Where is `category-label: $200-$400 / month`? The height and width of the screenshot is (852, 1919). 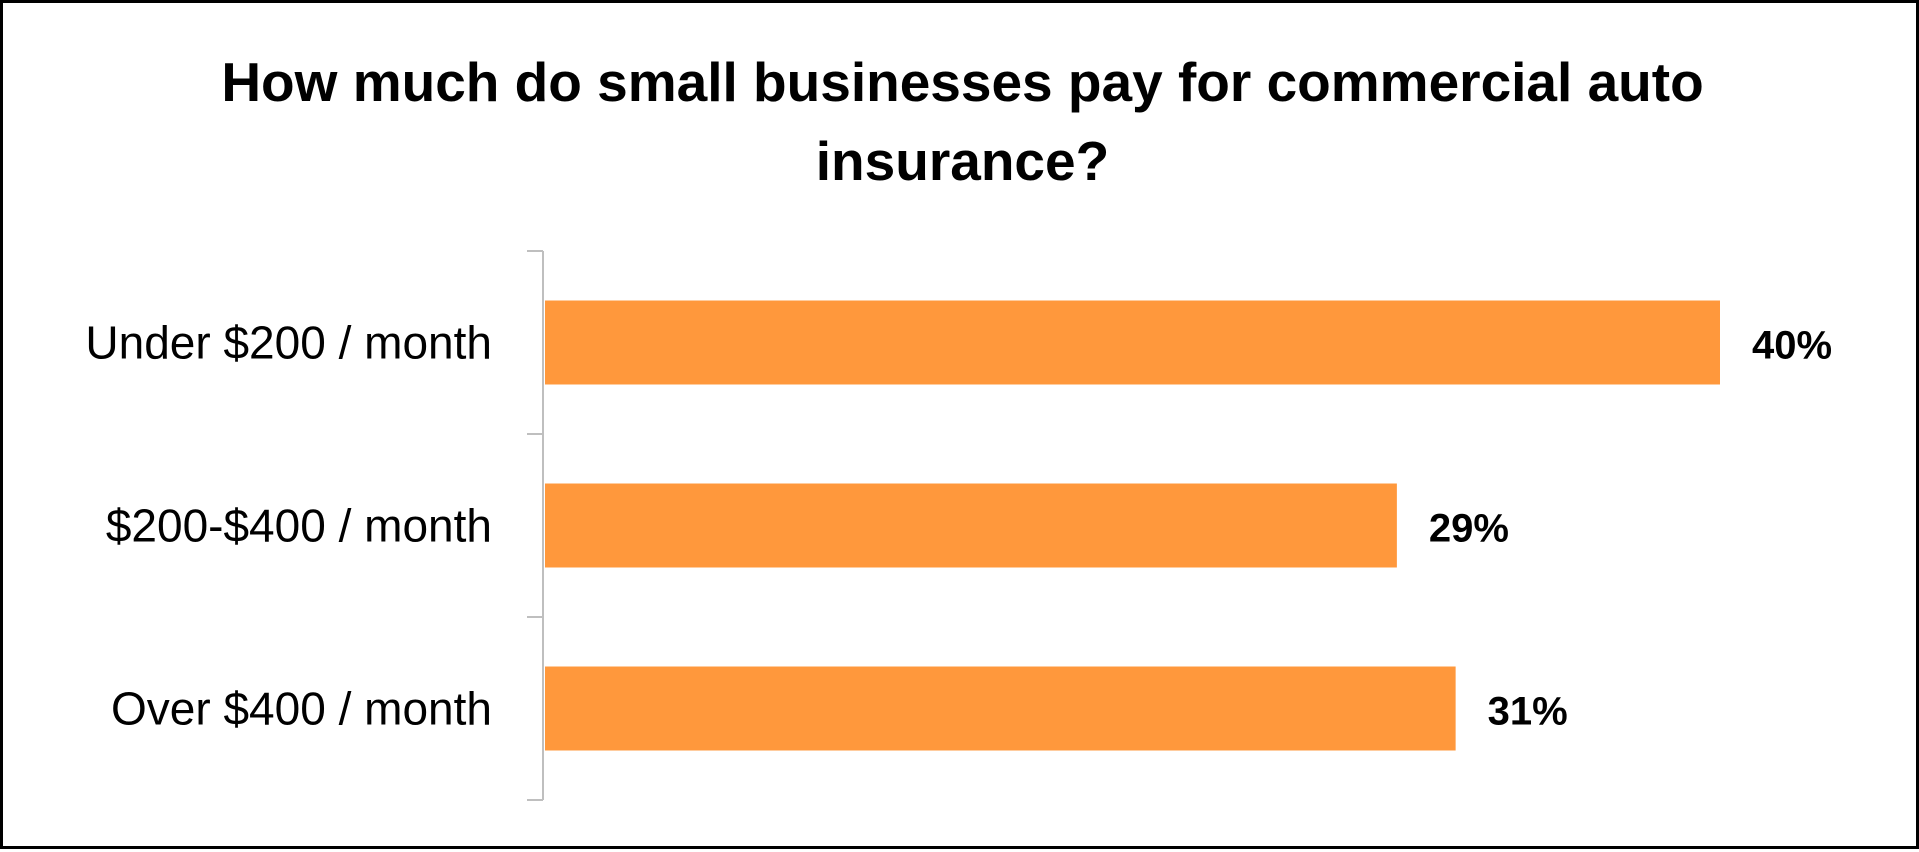
category-label: $200-$400 / month is located at coordinates (299, 526).